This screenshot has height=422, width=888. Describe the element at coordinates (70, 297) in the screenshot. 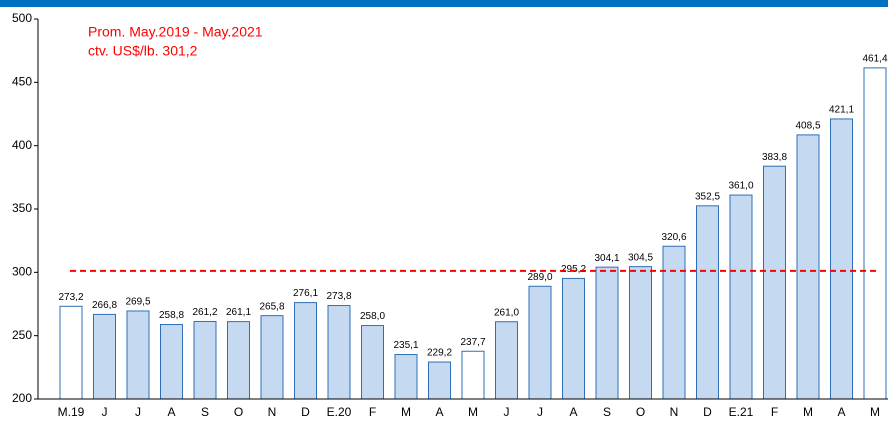

I see `value-label: 273,2` at that location.